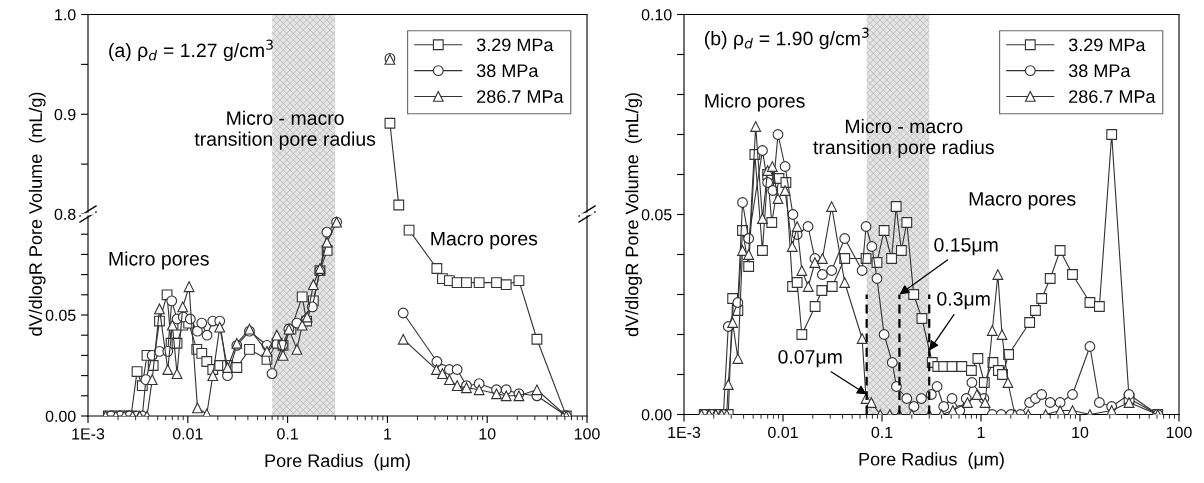 This screenshot has width=1204, height=483. I want to click on y-tick-label: 0.10, so click(656, 15).